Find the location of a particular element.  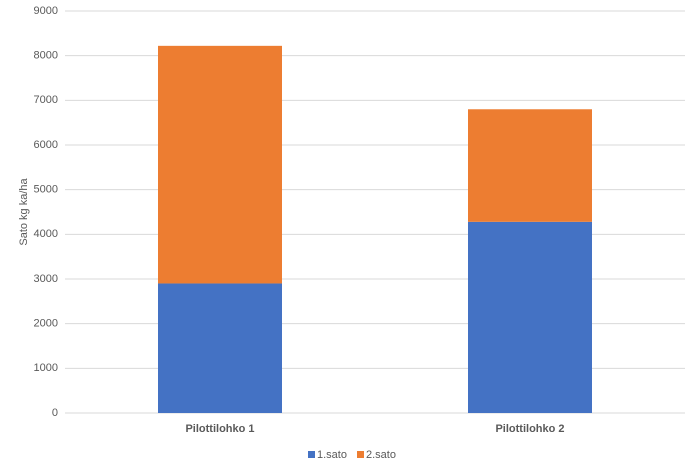

y-tick-label: 8000 is located at coordinates (46, 56).